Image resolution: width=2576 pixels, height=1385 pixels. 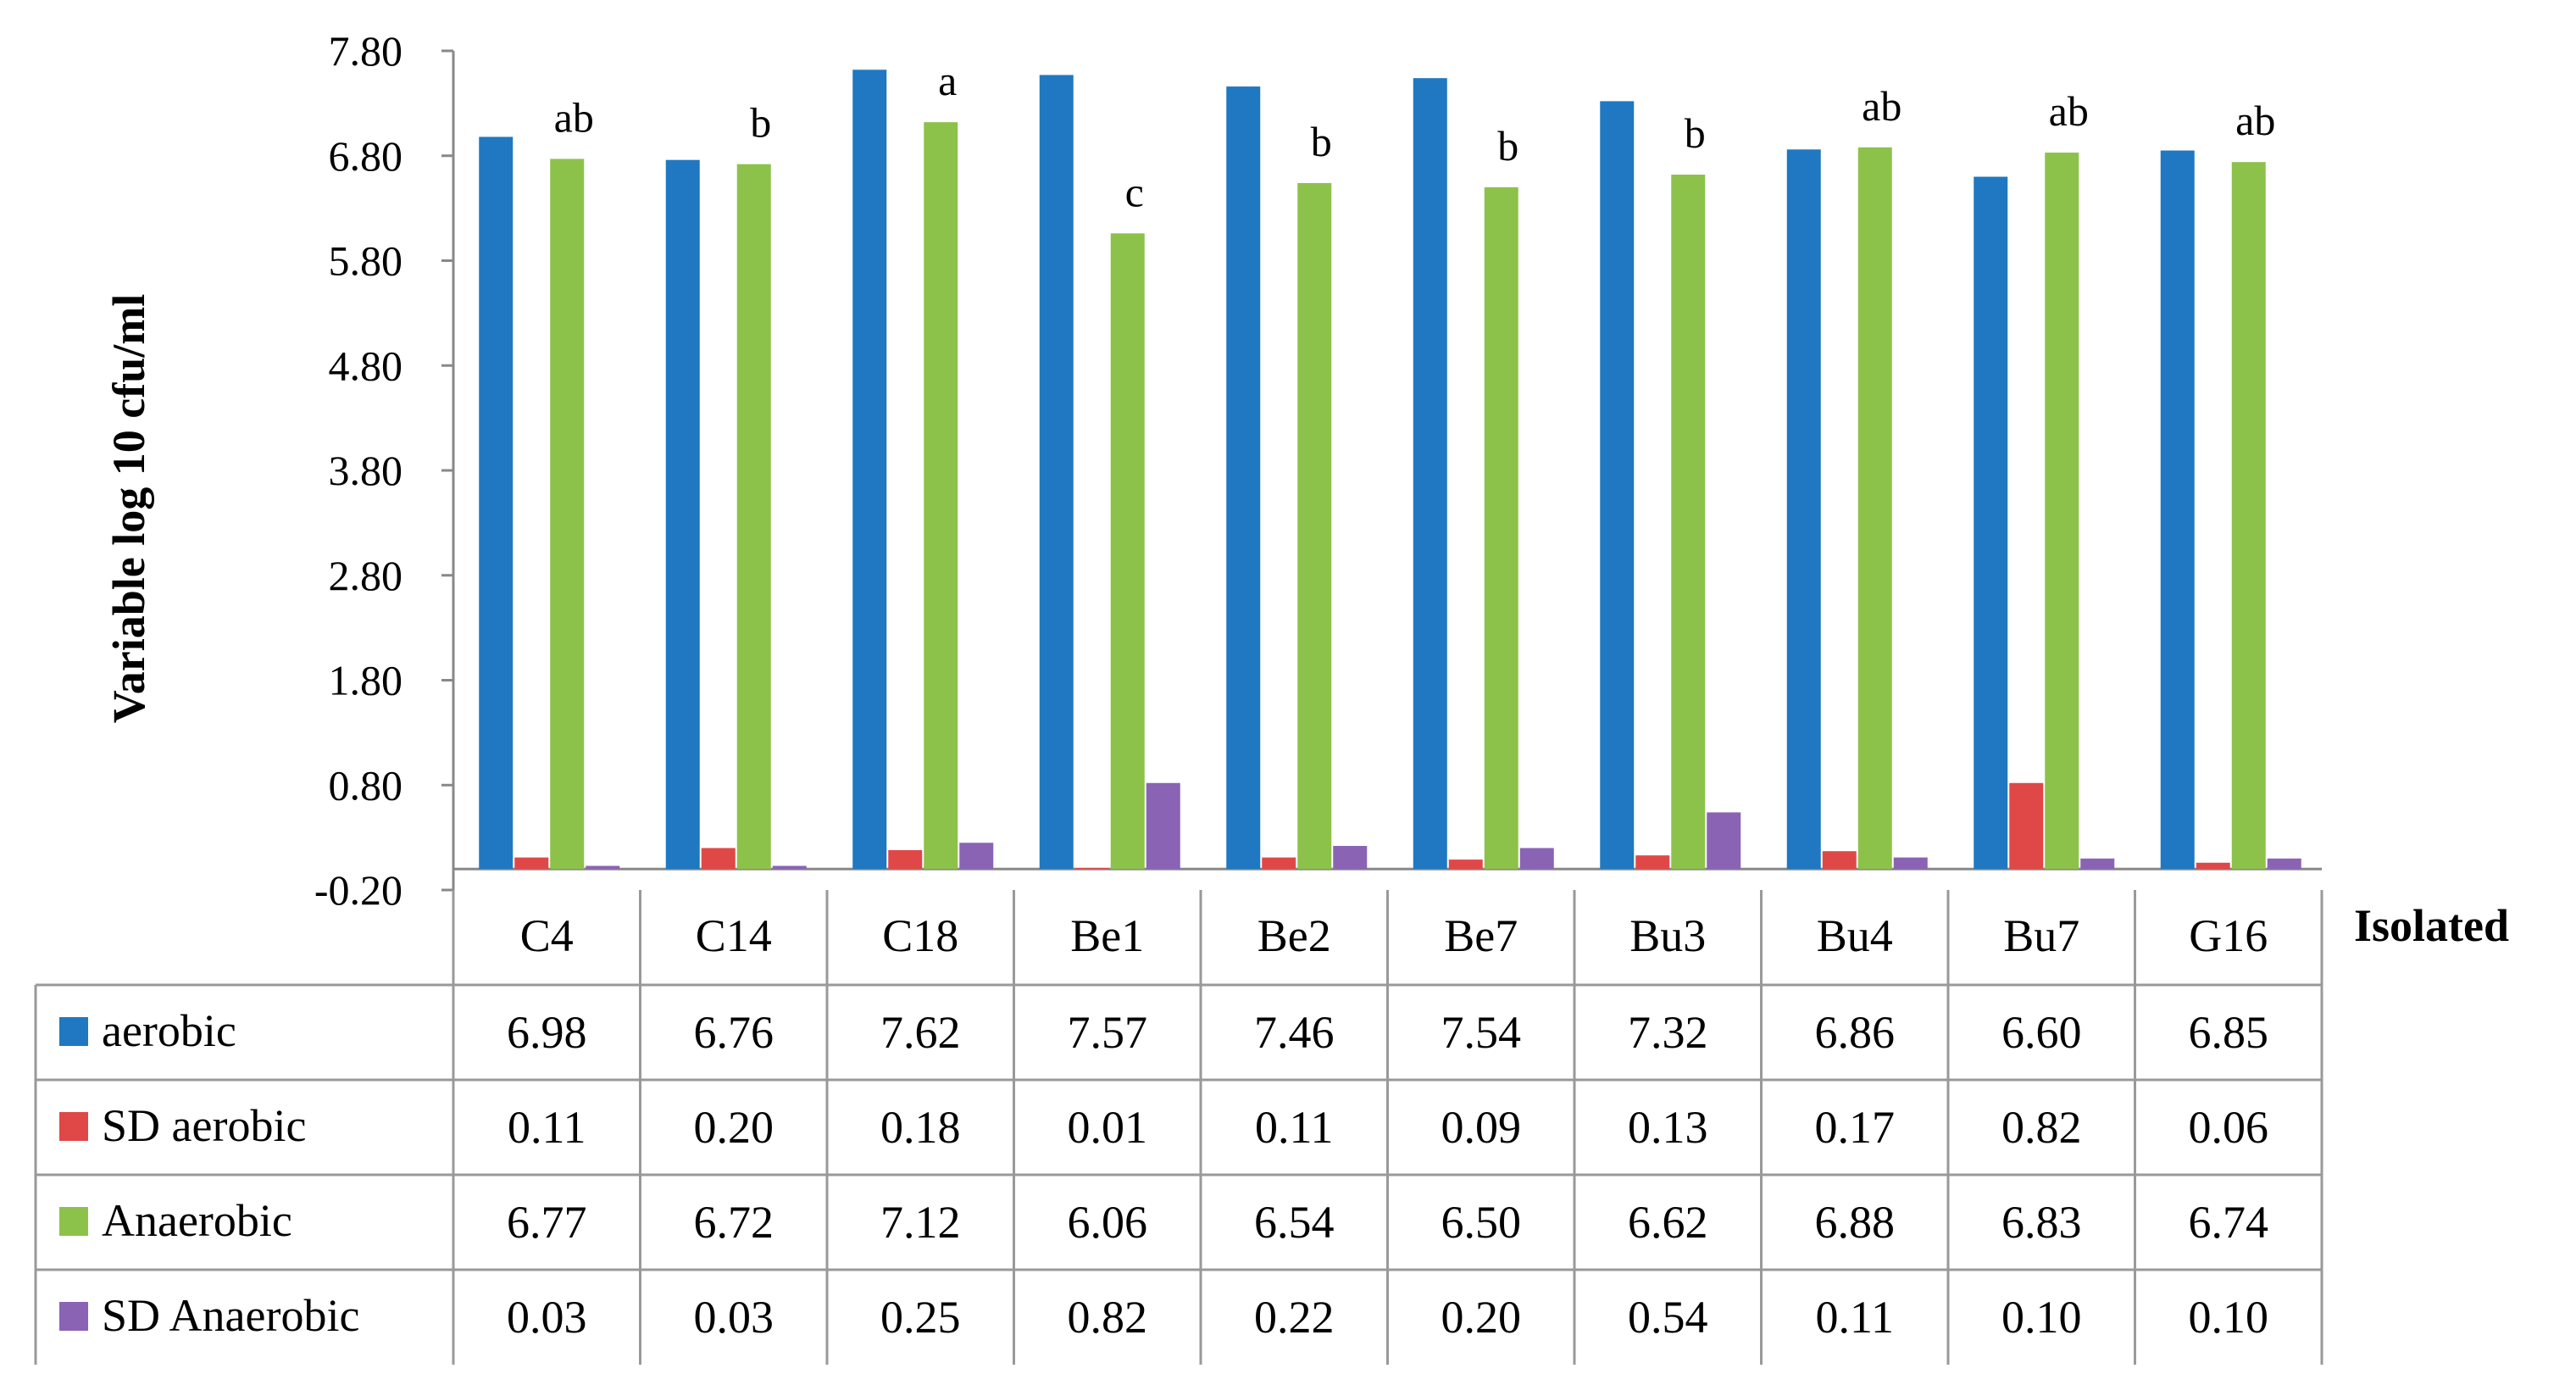 I want to click on data-label: 6.88, so click(x=1855, y=1222).